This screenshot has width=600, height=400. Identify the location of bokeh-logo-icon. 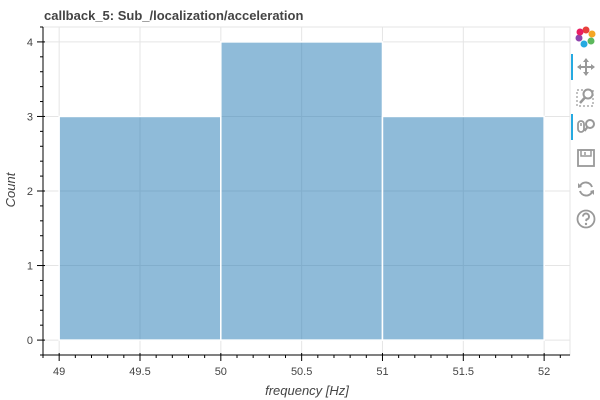
(585, 37).